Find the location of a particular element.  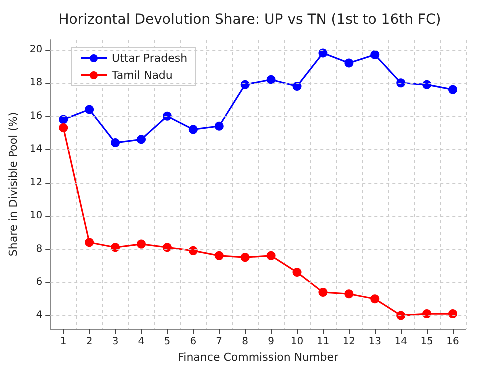

y-tick-label: 10 is located at coordinates (36, 216).